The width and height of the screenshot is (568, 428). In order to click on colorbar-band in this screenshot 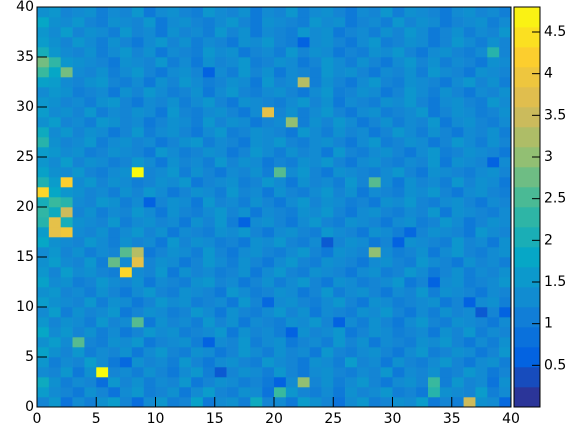, I will do `click(527, 77)`.